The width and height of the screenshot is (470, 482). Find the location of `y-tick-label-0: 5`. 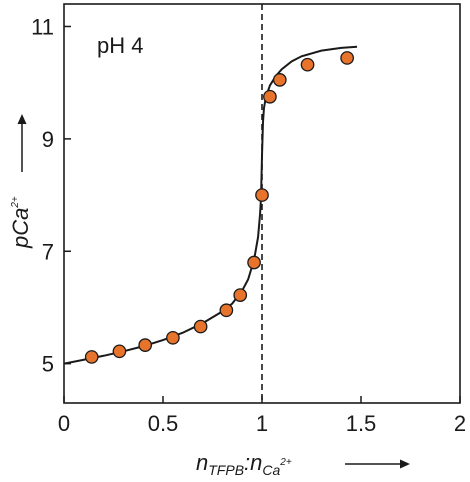

y-tick-label-0: 5 is located at coordinates (48, 364).